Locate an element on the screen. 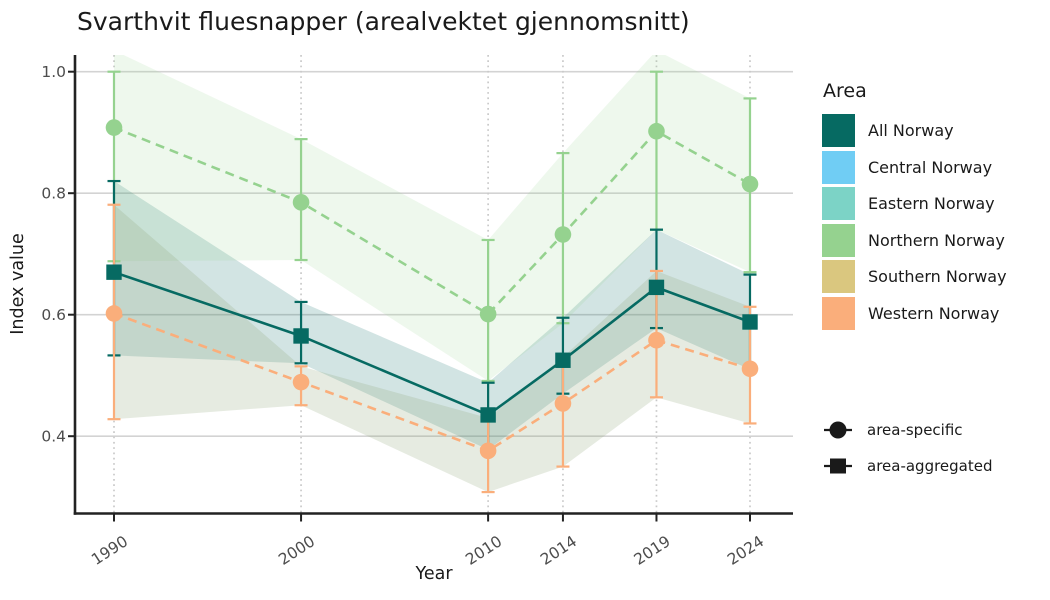 The image size is (1050, 600). legend-item-northern-norway: Northern Norway is located at coordinates (914, 240).